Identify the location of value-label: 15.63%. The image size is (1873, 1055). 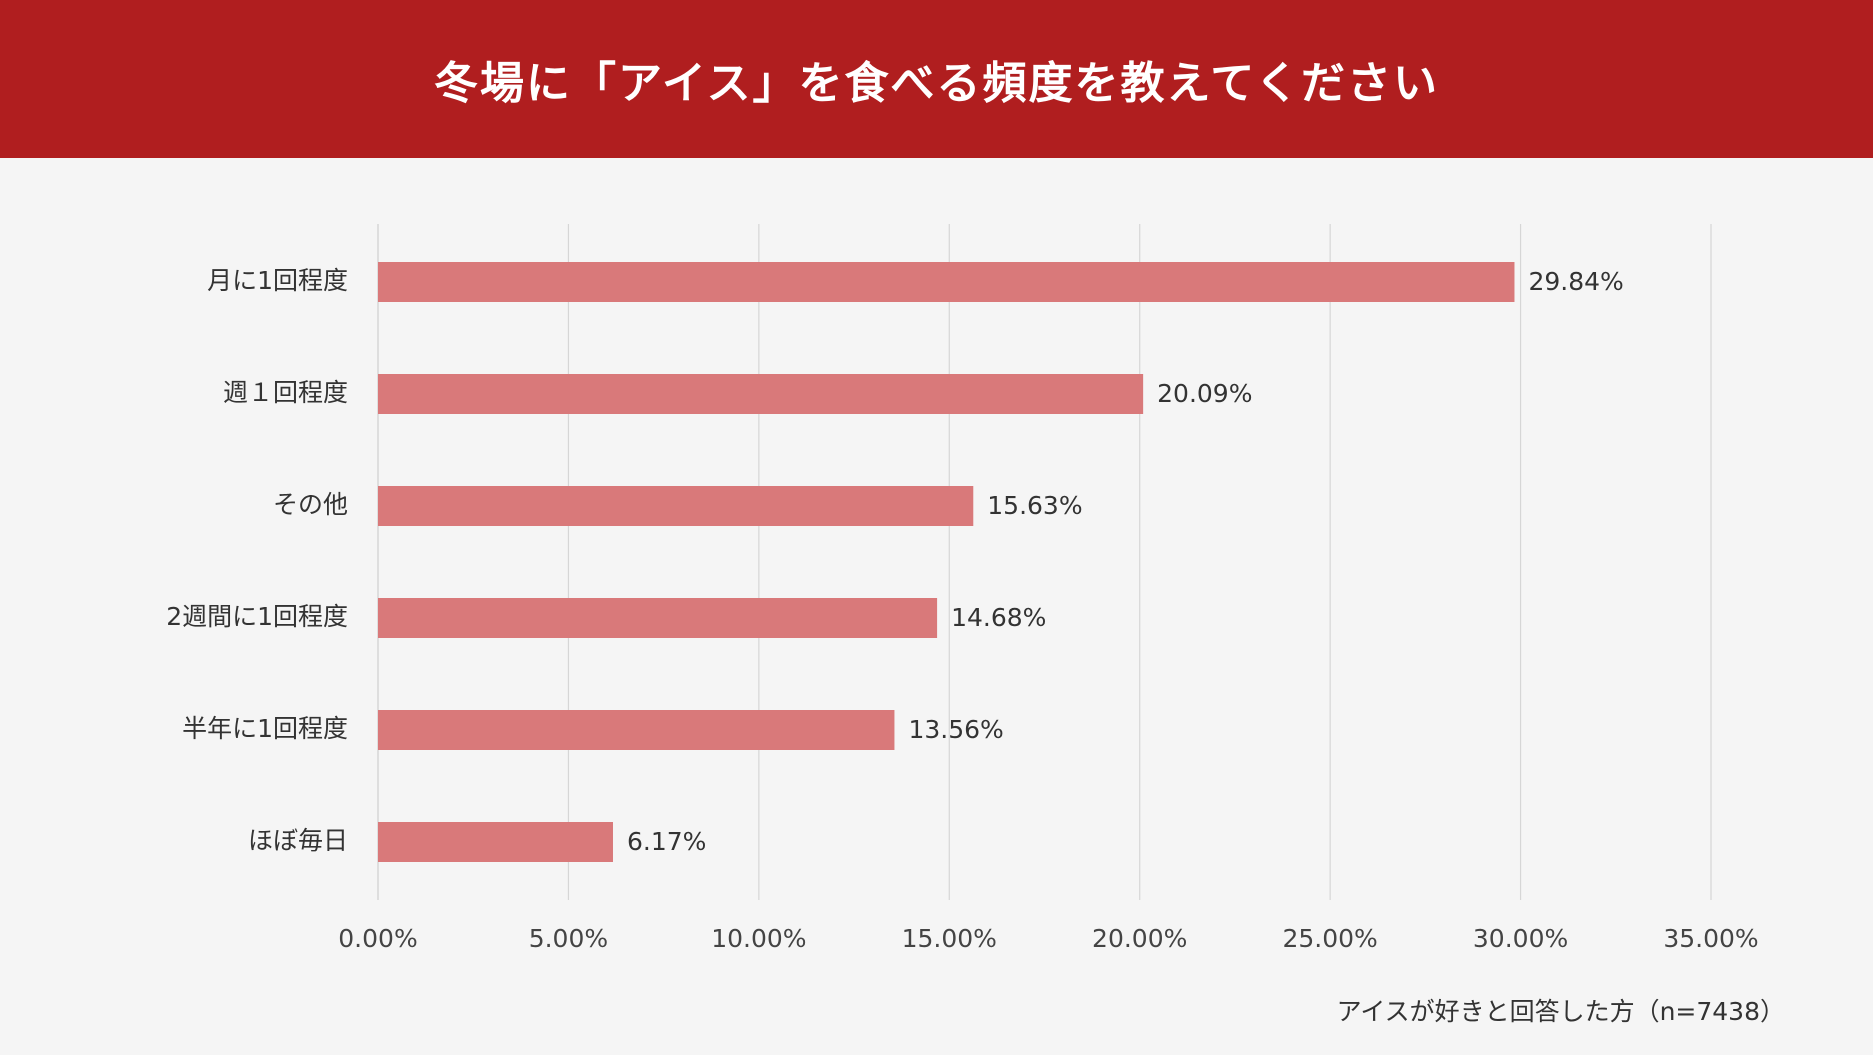
(1034, 505).